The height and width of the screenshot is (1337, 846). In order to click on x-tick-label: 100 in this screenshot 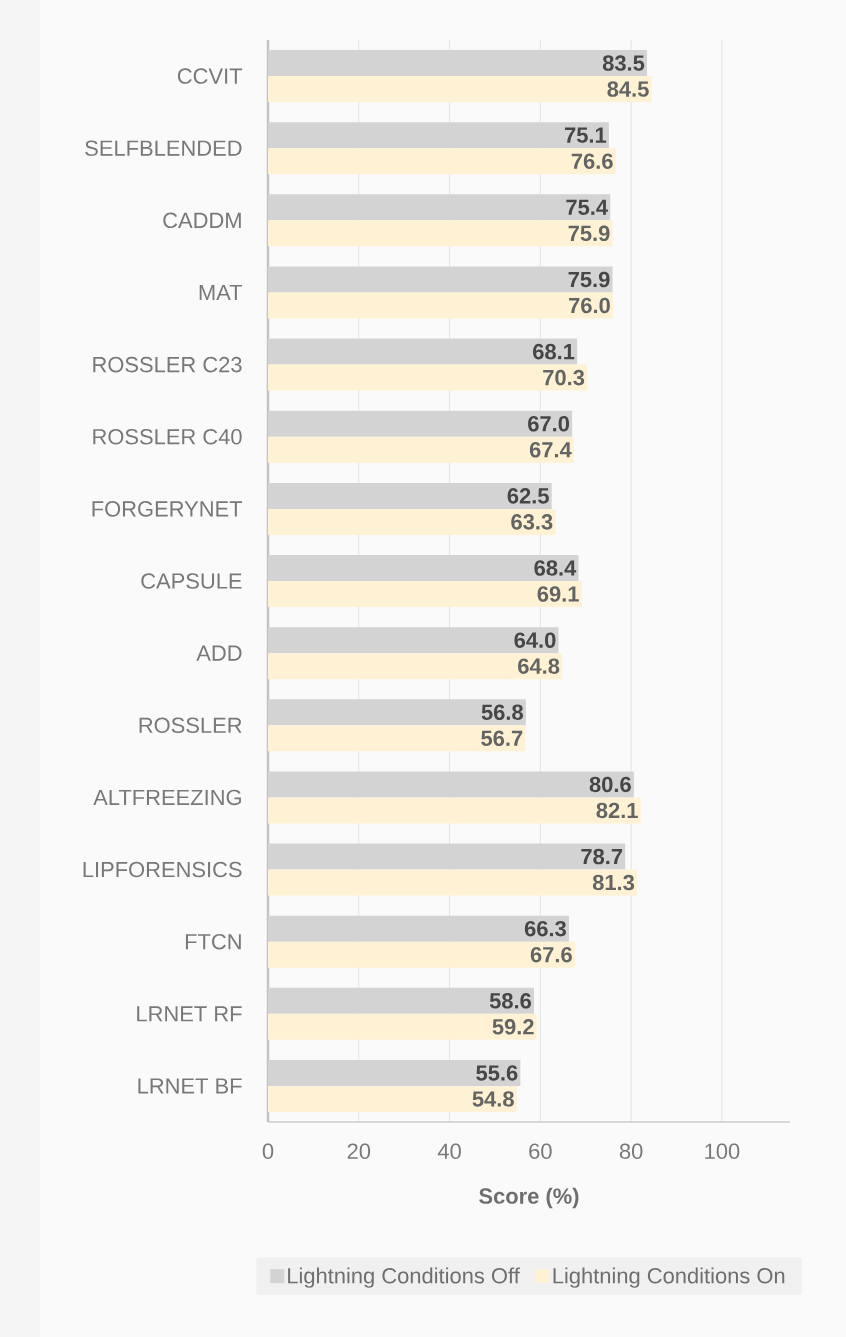, I will do `click(722, 1151)`.